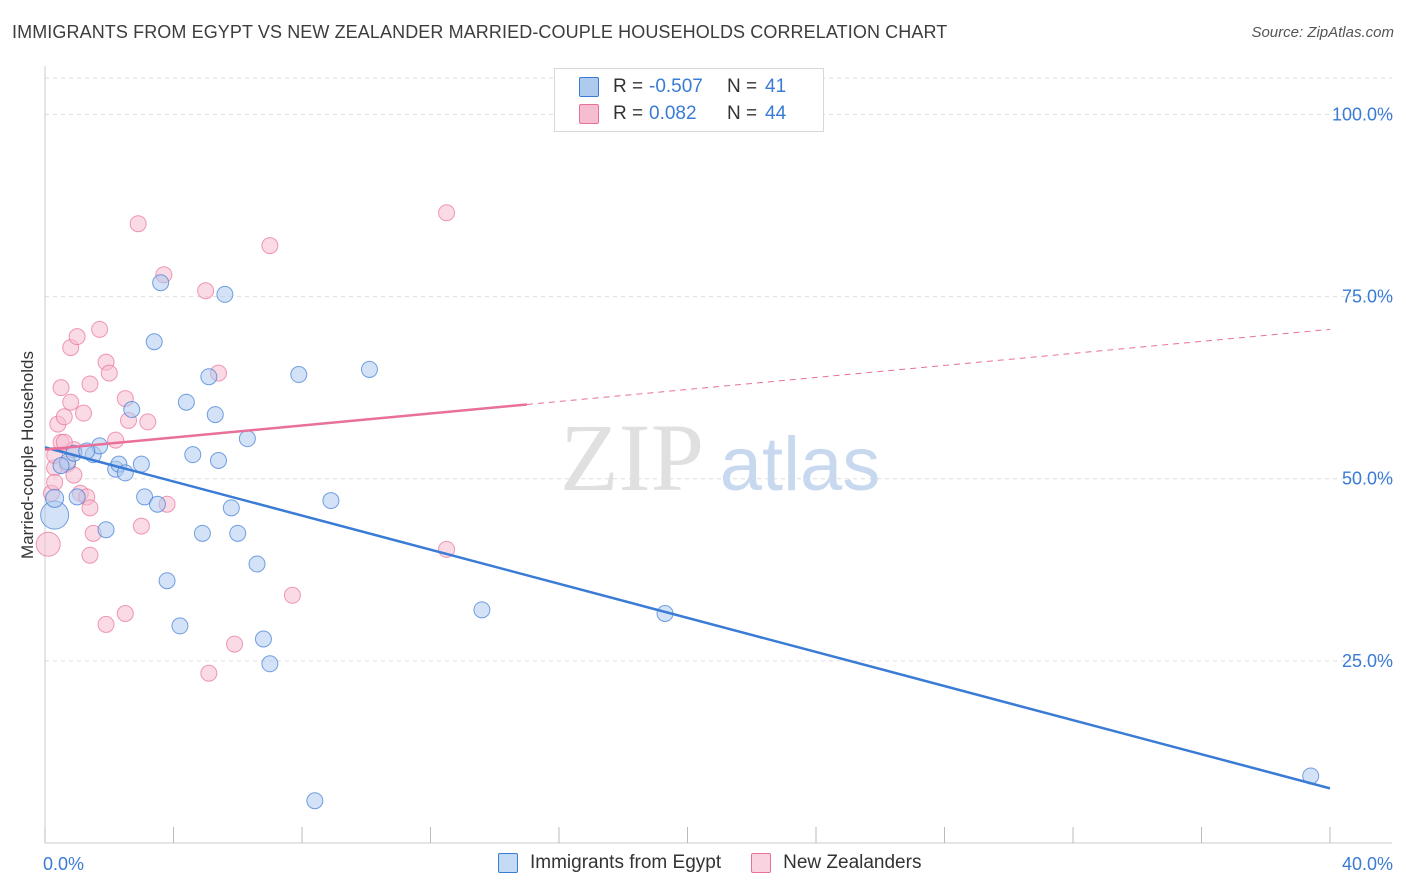 Image resolution: width=1406 pixels, height=892 pixels. What do you see at coordinates (800, 464) in the screenshot?
I see `watermark-atlas: atlas` at bounding box center [800, 464].